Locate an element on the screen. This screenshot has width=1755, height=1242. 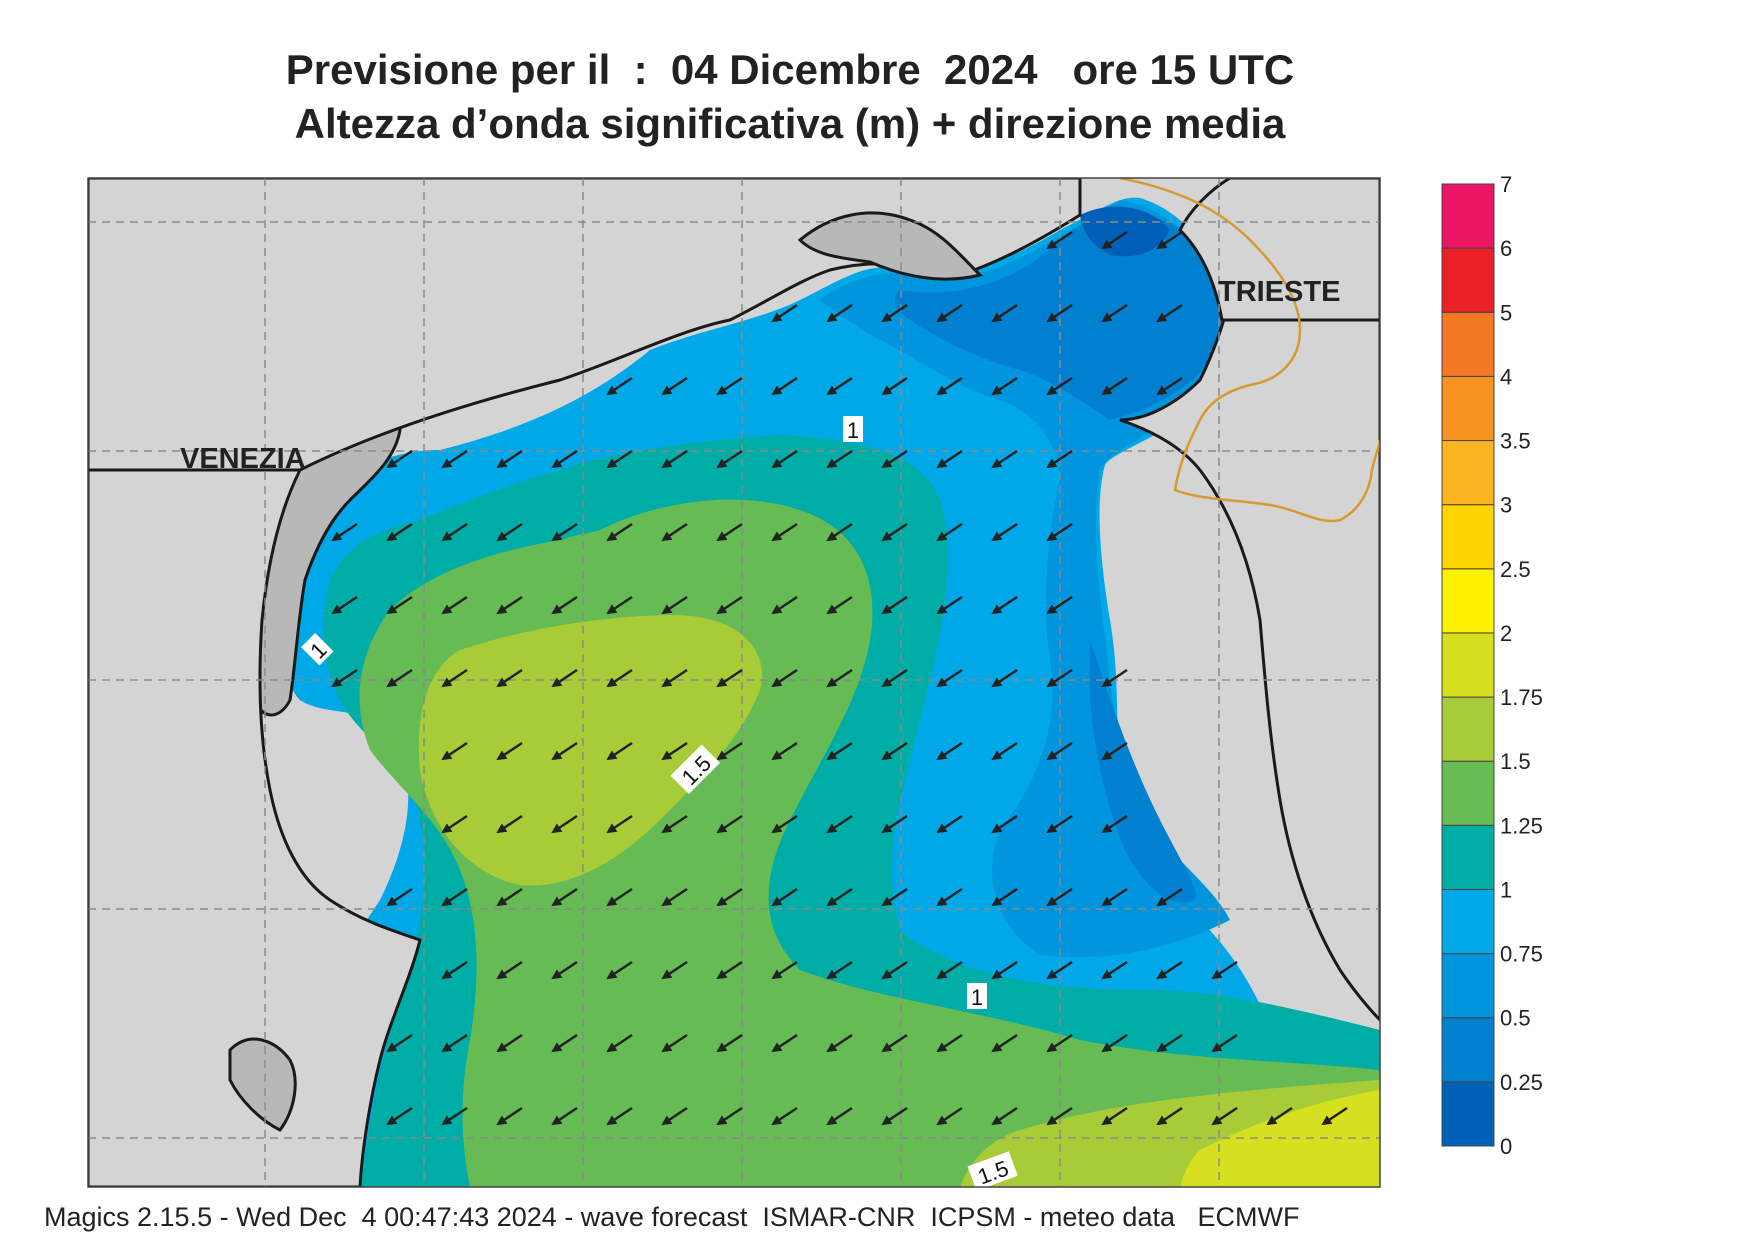
legend-level-label: 6 is located at coordinates (1506, 248).